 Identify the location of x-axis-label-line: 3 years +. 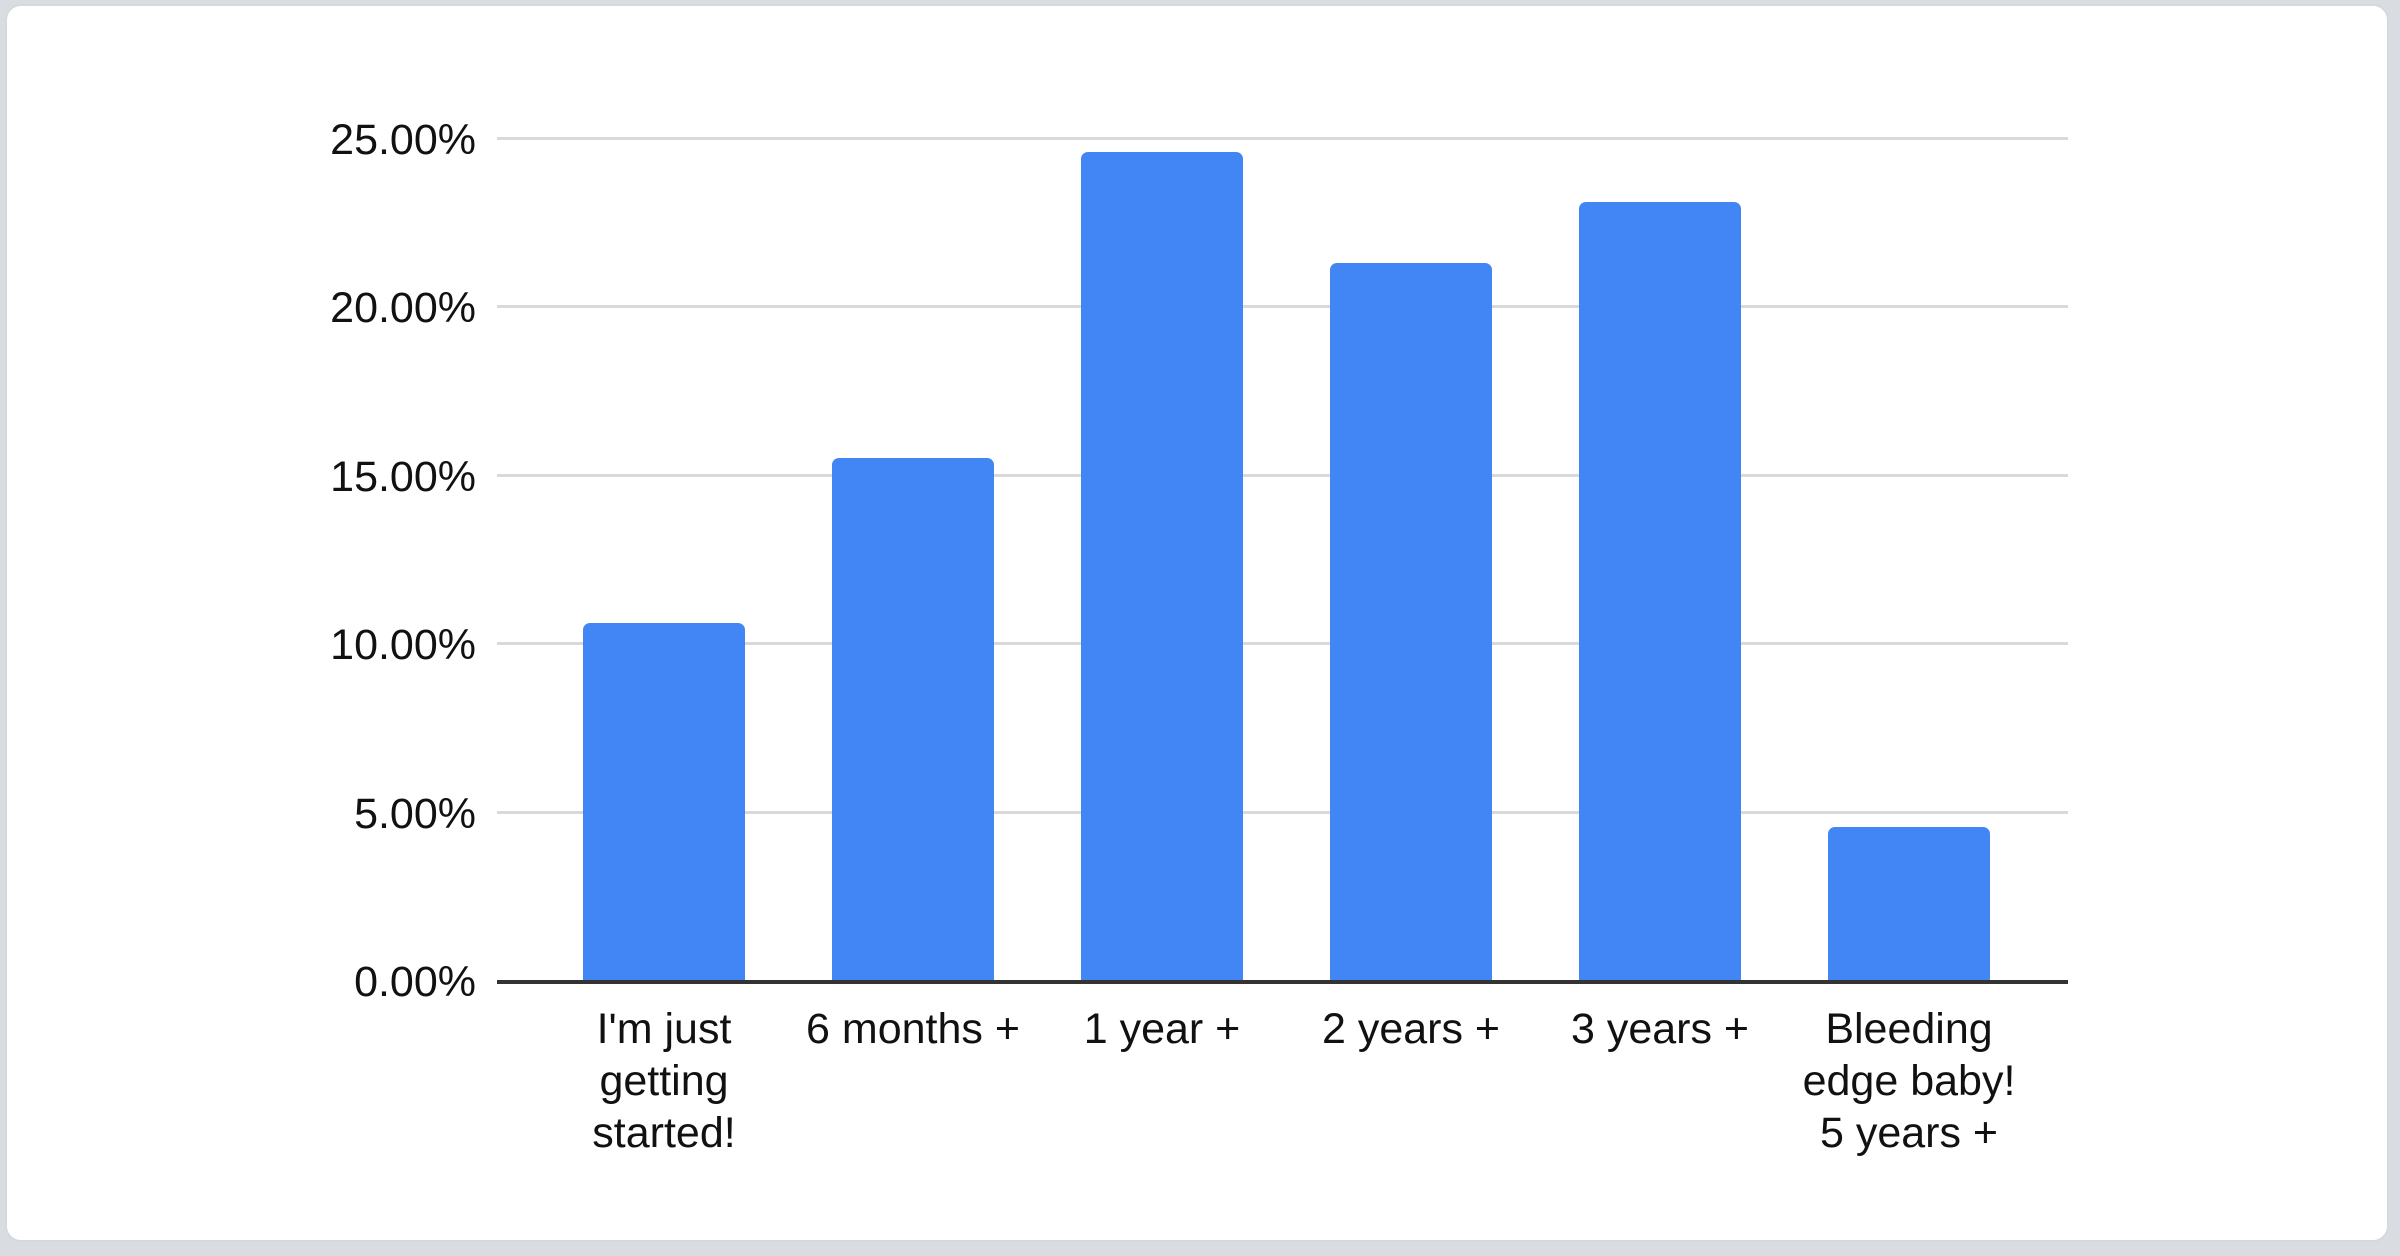
(1660, 1029).